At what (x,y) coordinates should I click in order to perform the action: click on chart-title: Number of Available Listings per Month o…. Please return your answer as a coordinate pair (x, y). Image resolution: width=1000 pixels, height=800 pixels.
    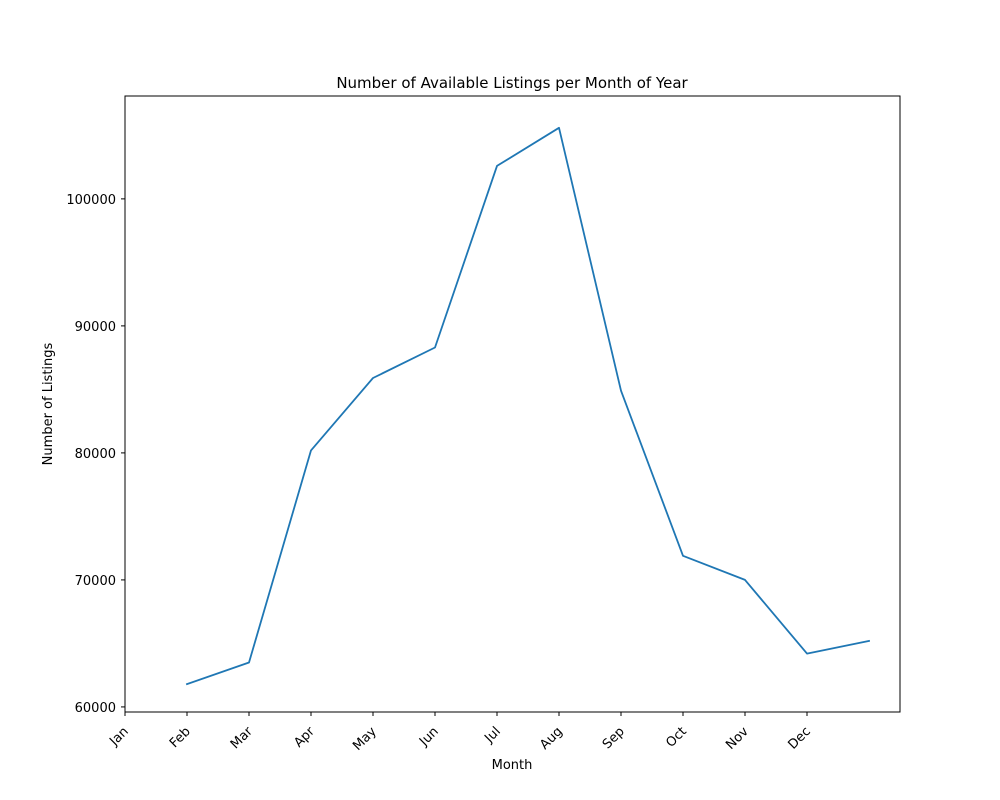
    Looking at the image, I should click on (512, 83).